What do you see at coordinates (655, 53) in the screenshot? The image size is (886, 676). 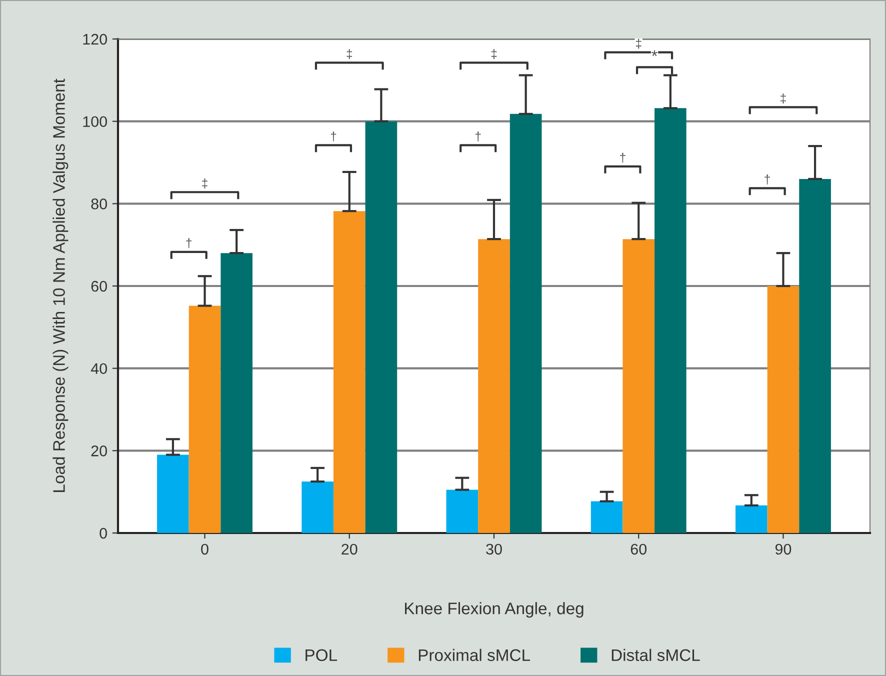 I see `annotation: *` at bounding box center [655, 53].